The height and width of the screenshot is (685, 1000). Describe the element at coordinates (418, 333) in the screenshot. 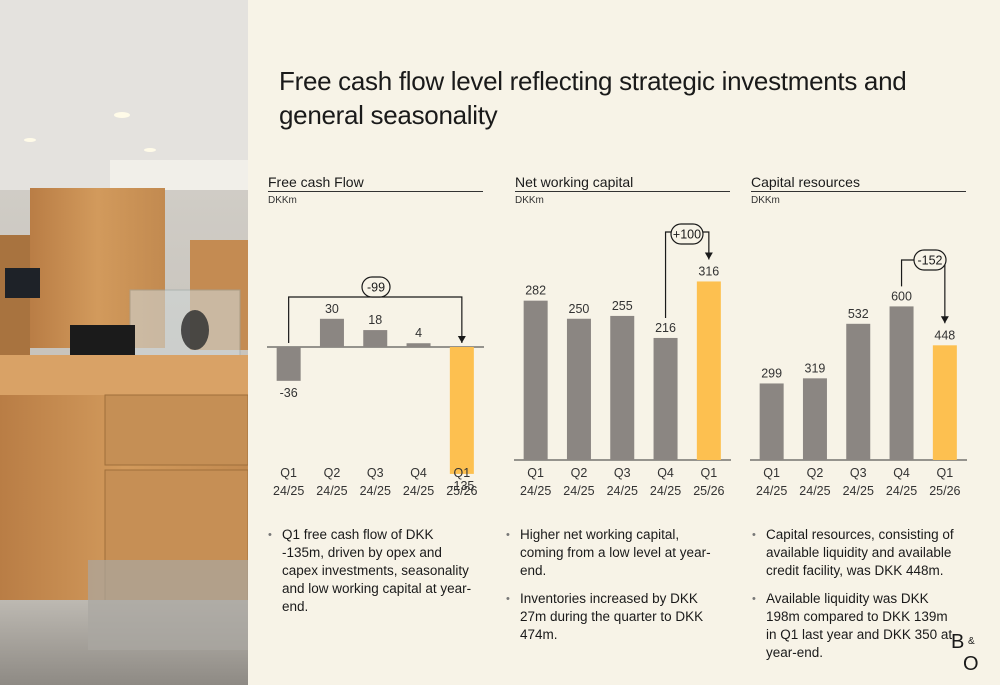

I see `data-label: 4` at that location.